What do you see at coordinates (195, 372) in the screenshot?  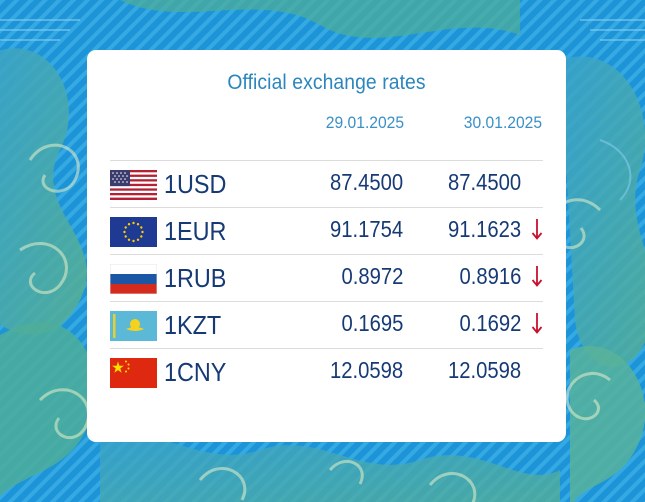 I see `currency-code: 1CNY` at bounding box center [195, 372].